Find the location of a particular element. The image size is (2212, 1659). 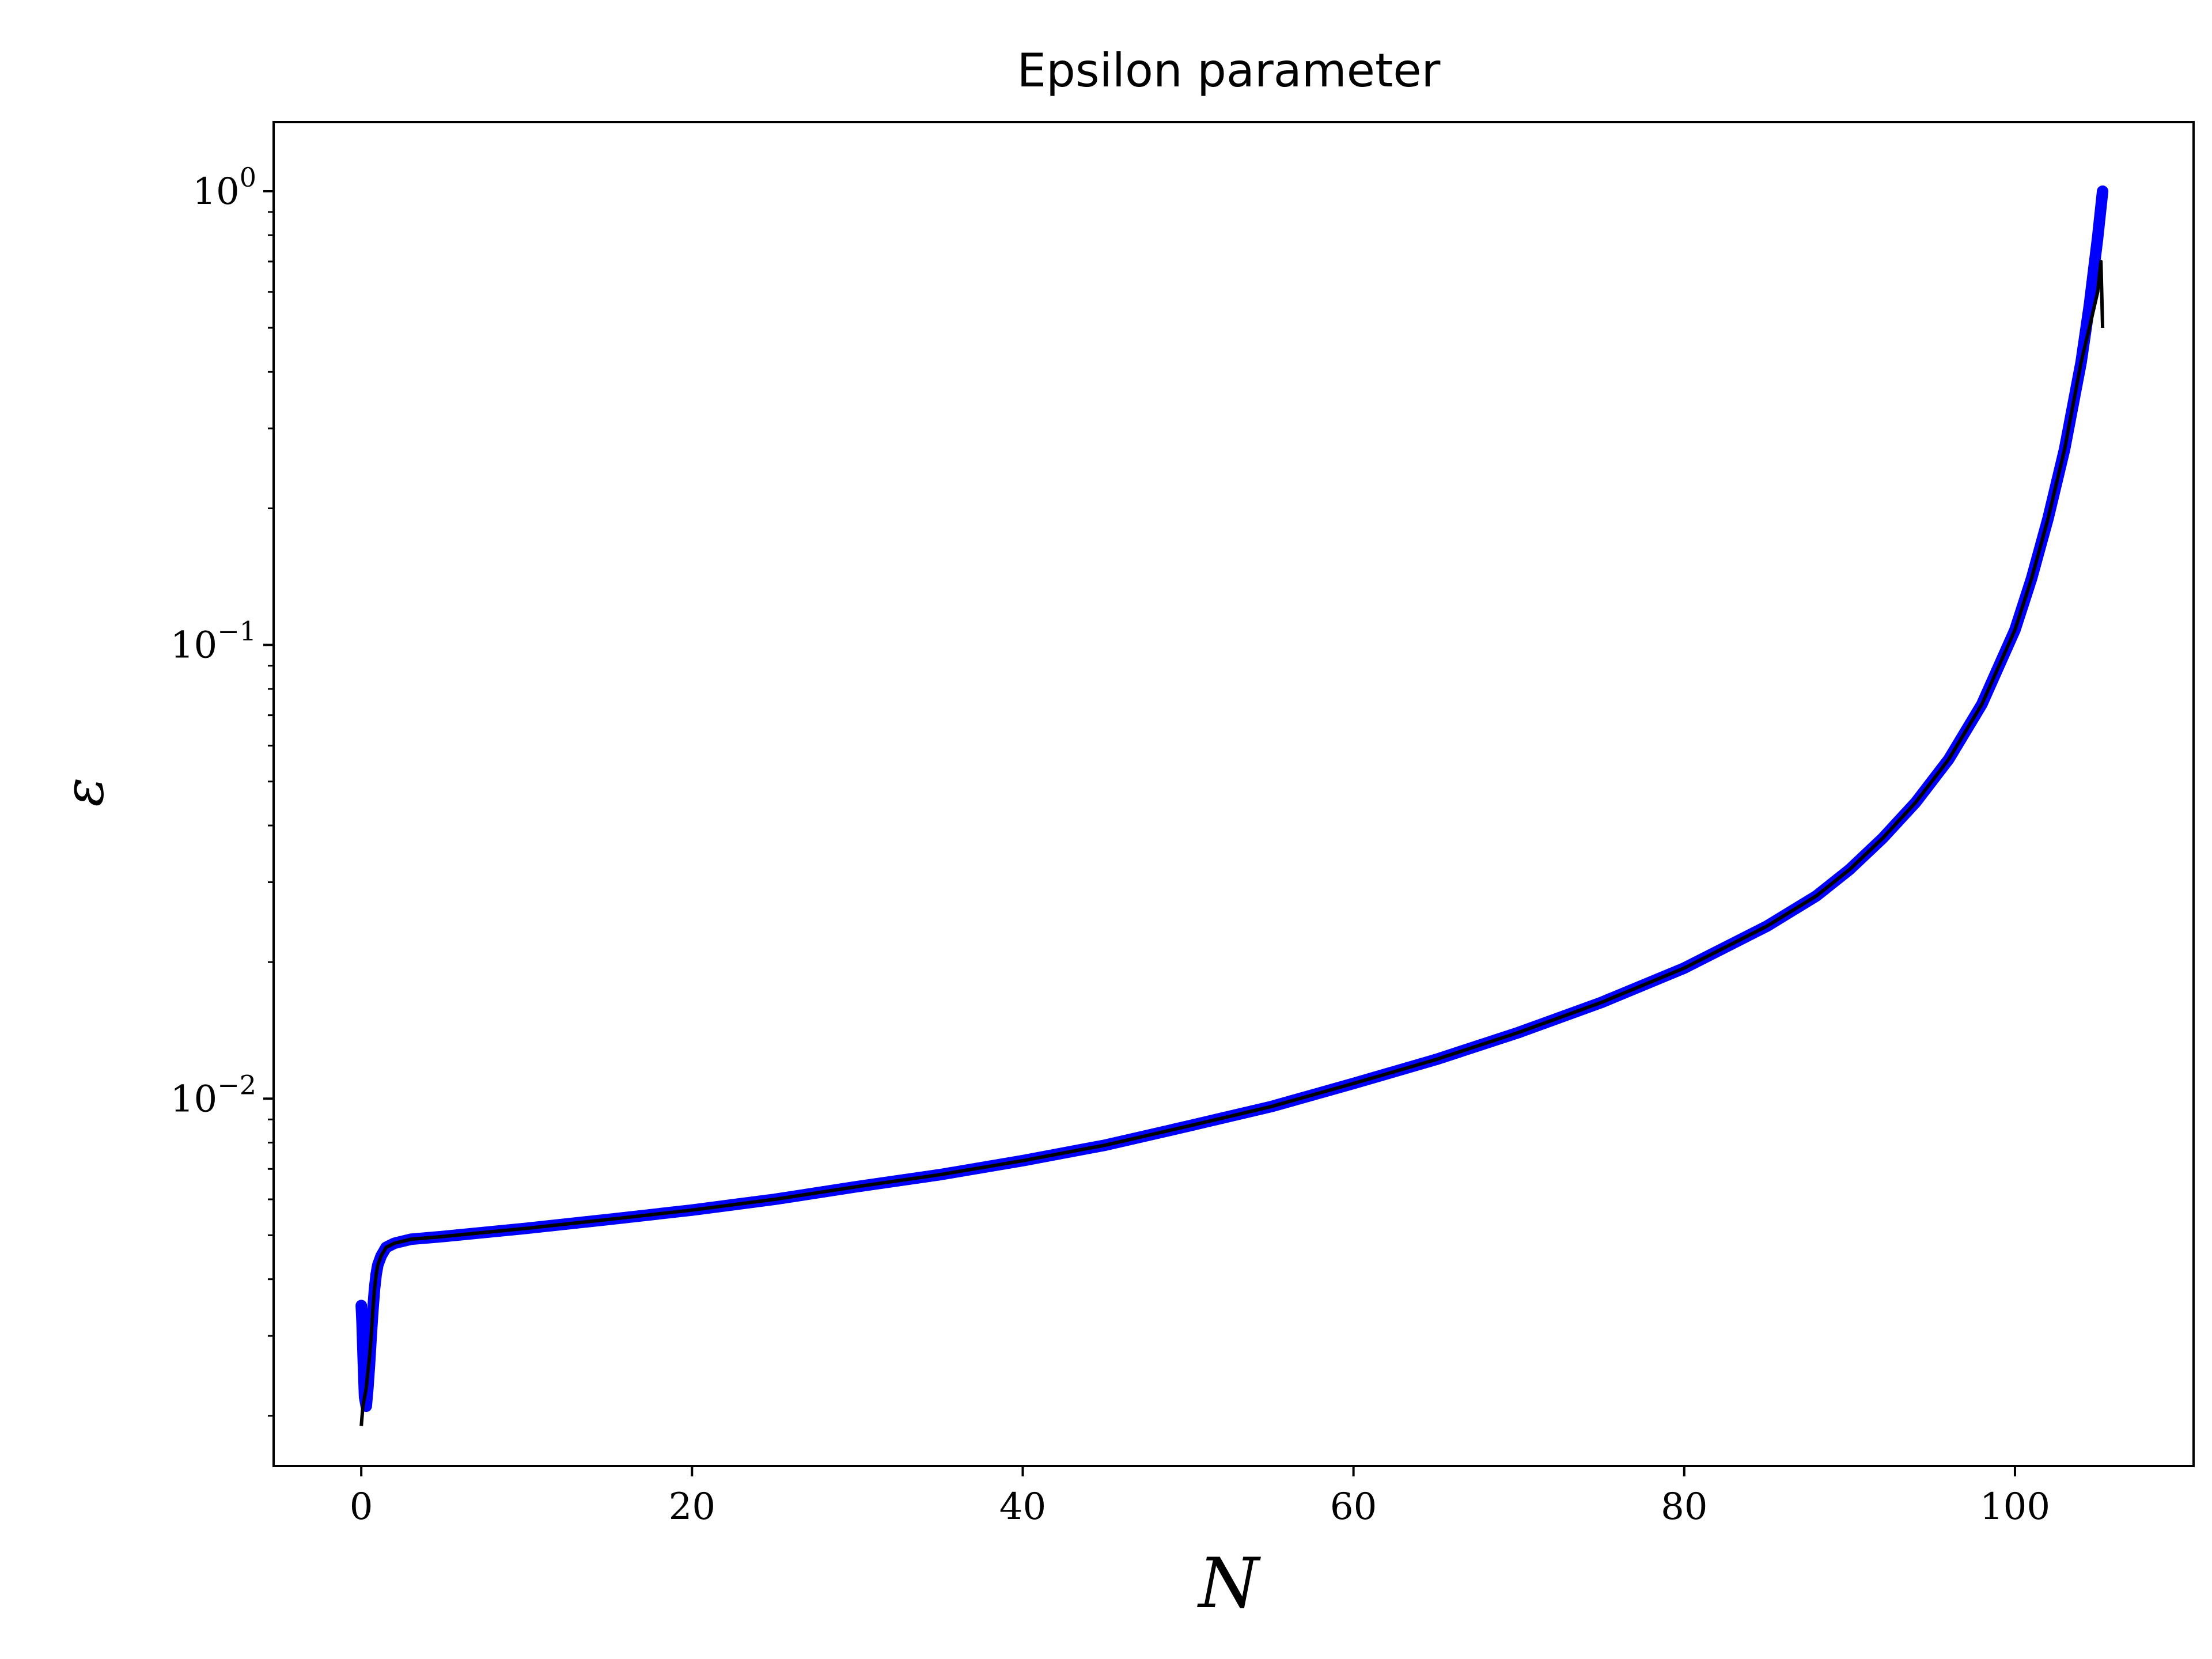

y-tick-label: 10⁻¹ is located at coordinates (213, 641).